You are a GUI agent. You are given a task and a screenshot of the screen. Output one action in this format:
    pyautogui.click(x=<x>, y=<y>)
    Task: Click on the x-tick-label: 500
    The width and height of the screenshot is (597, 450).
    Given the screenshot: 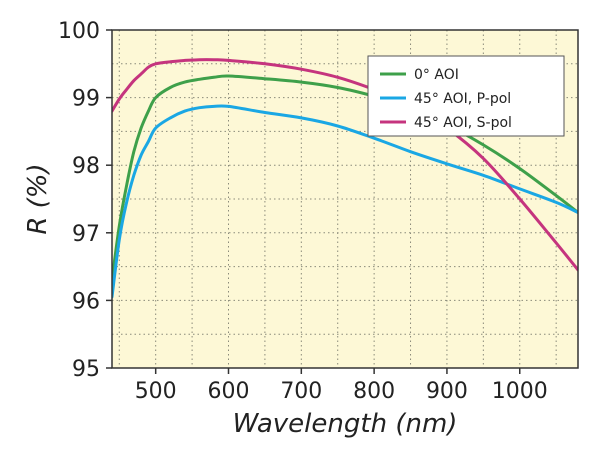 What is the action you would take?
    pyautogui.click(x=156, y=391)
    